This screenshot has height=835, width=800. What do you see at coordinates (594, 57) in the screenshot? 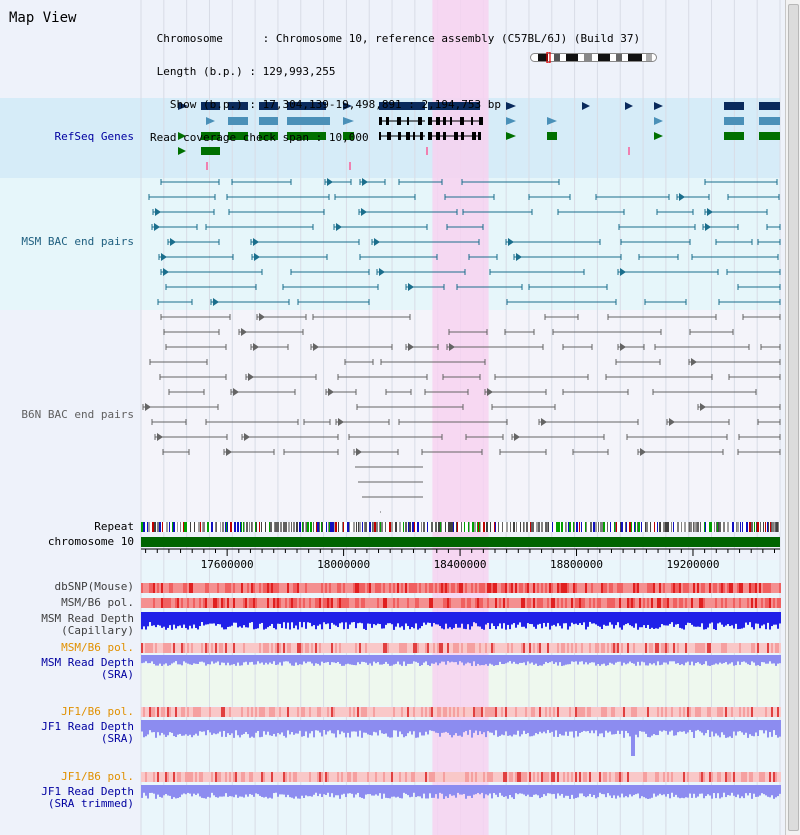
I see `chromosome-ideogram` at bounding box center [594, 57].